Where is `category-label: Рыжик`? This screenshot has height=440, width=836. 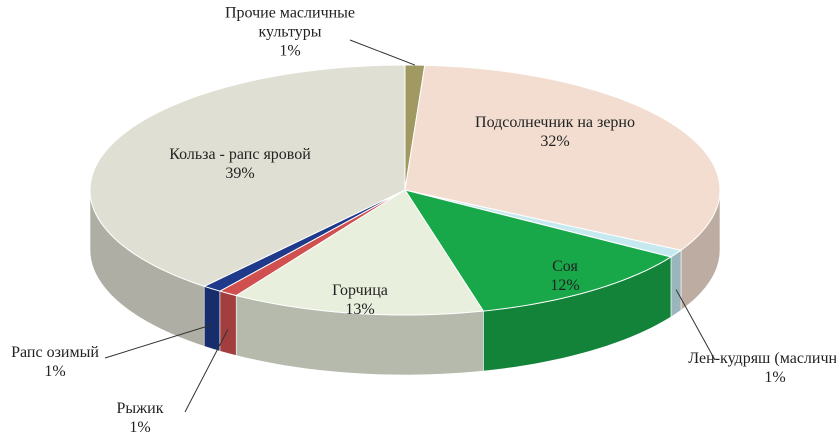 category-label: Рыжик is located at coordinates (140, 408).